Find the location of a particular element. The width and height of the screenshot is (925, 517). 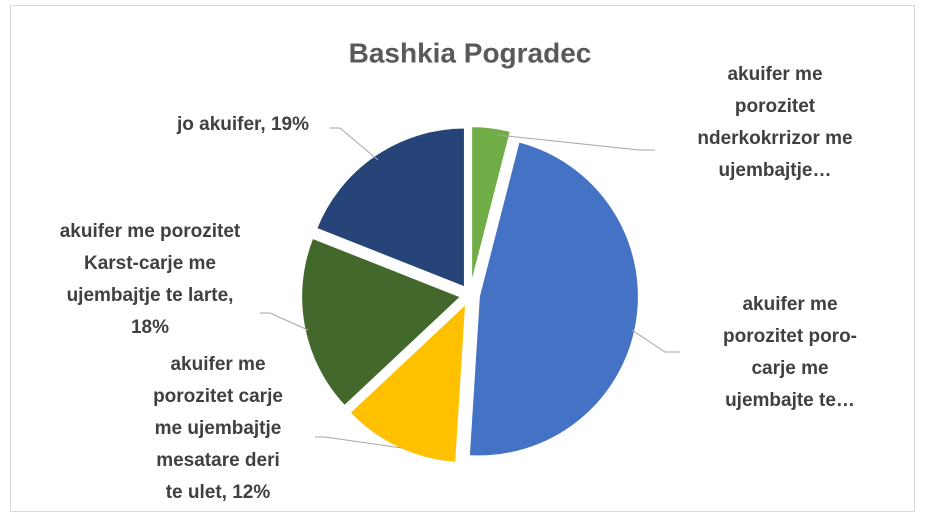

data-label: nderkokrrizor me is located at coordinates (774, 138).